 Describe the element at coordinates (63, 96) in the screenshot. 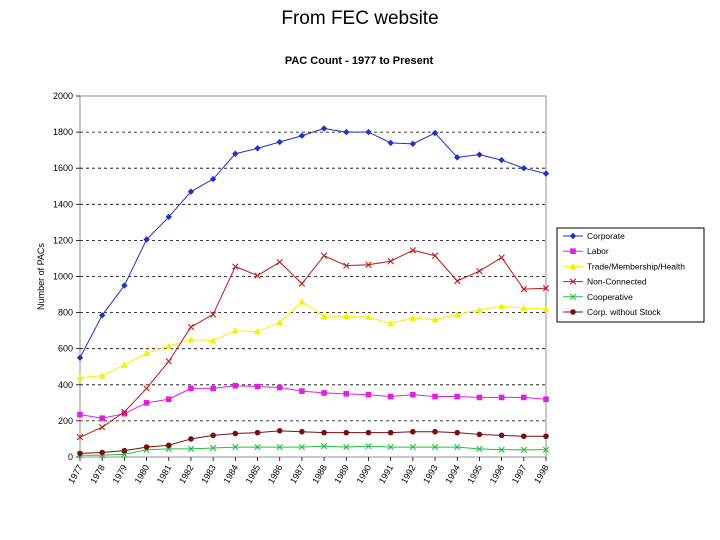

I see `y-tick-label: 2000` at that location.